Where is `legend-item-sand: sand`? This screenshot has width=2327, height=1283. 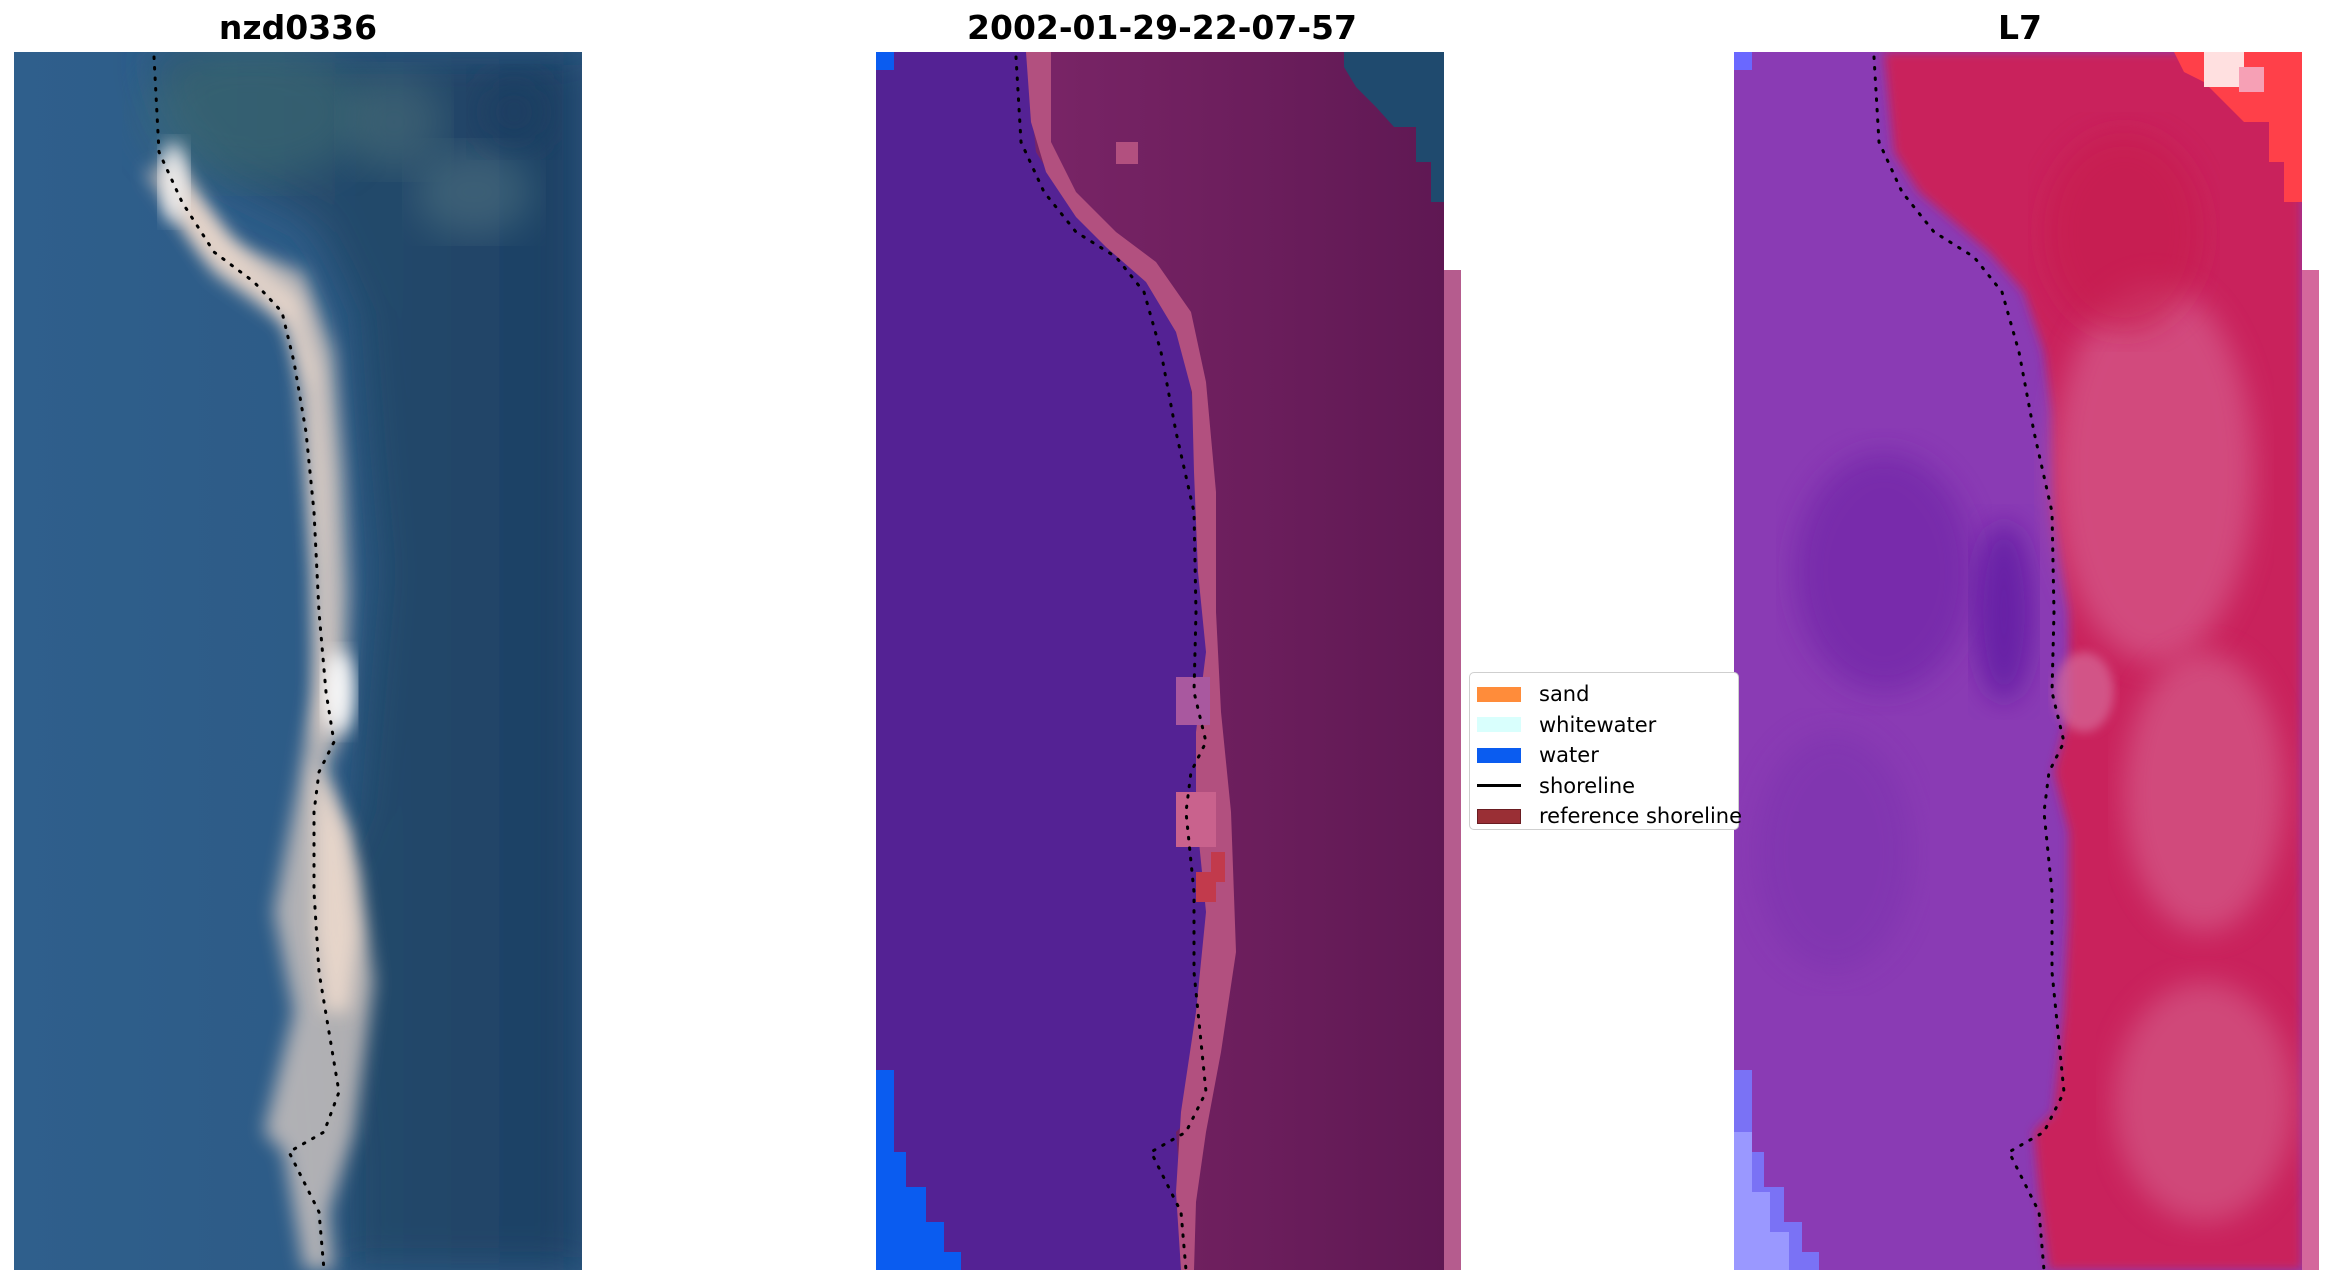
legend-item-sand: sand is located at coordinates (1604, 694).